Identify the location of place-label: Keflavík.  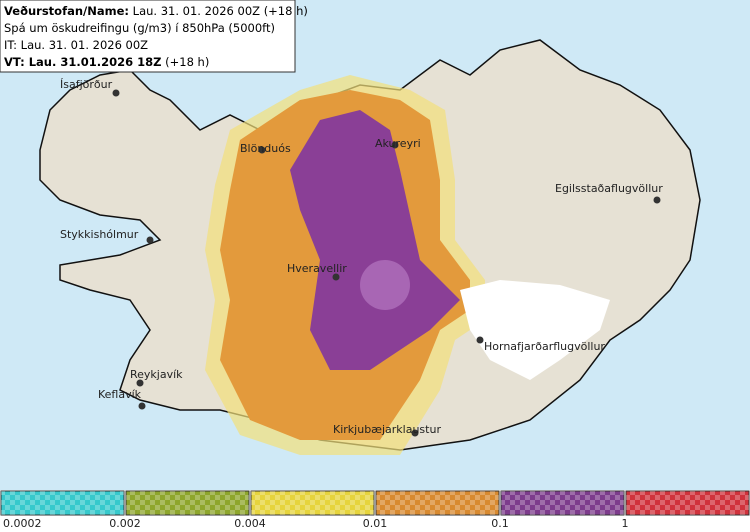
(120, 394).